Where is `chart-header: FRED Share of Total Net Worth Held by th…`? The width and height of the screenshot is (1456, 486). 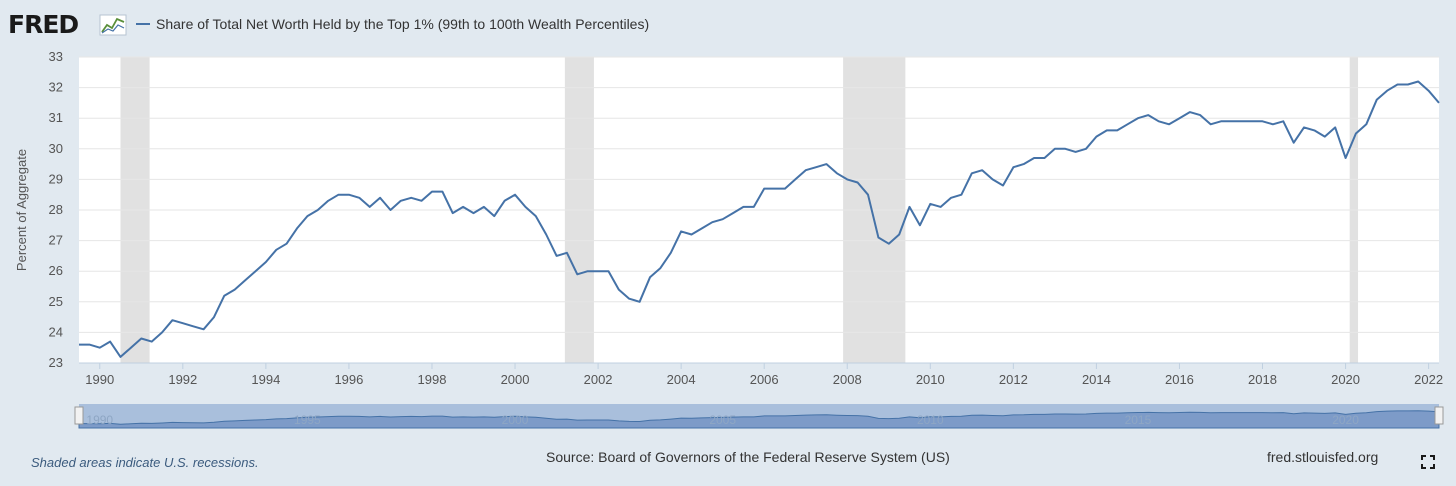 chart-header: FRED Share of Total Net Worth Held by th… is located at coordinates (728, 24).